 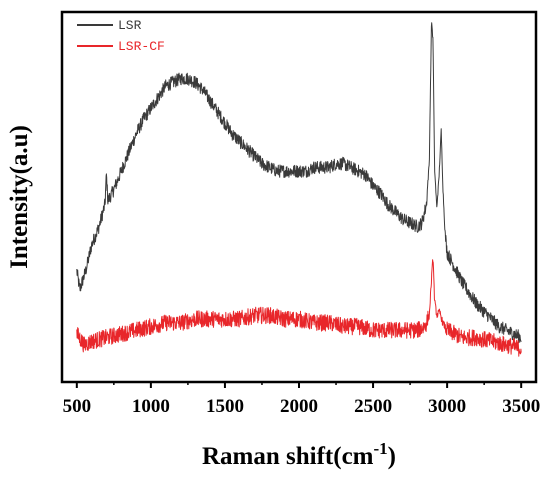 What do you see at coordinates (373, 406) in the screenshot?
I see `x-tick-label: 2500` at bounding box center [373, 406].